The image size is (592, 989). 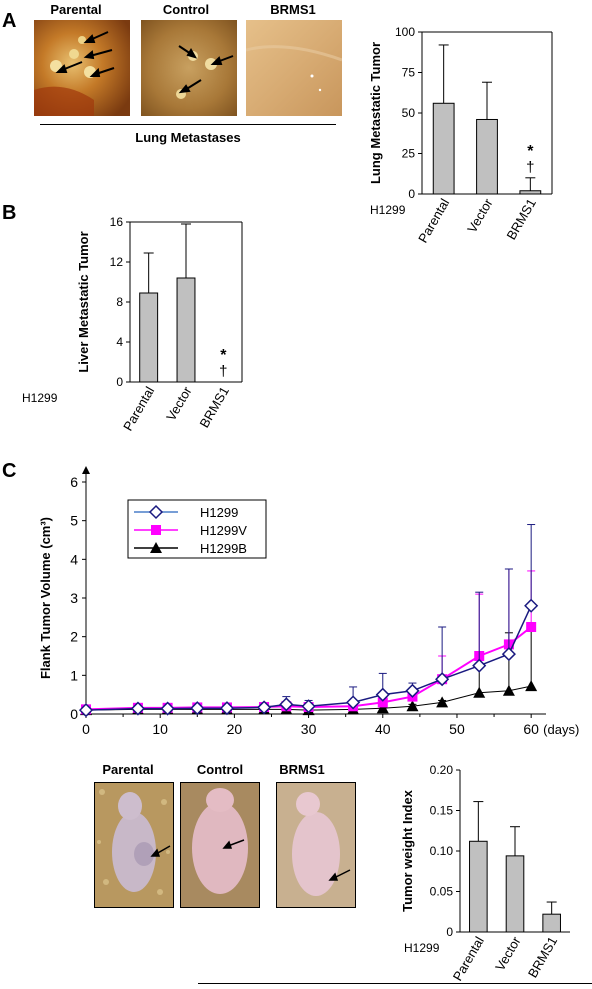 I want to click on lung-category-label: Vector, so click(x=480, y=215).